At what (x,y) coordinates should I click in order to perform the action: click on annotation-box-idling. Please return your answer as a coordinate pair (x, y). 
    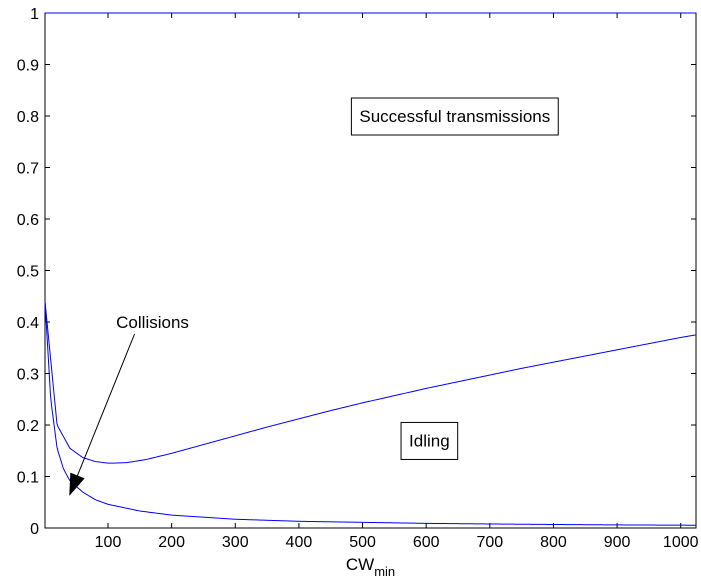
    Looking at the image, I should click on (429, 440).